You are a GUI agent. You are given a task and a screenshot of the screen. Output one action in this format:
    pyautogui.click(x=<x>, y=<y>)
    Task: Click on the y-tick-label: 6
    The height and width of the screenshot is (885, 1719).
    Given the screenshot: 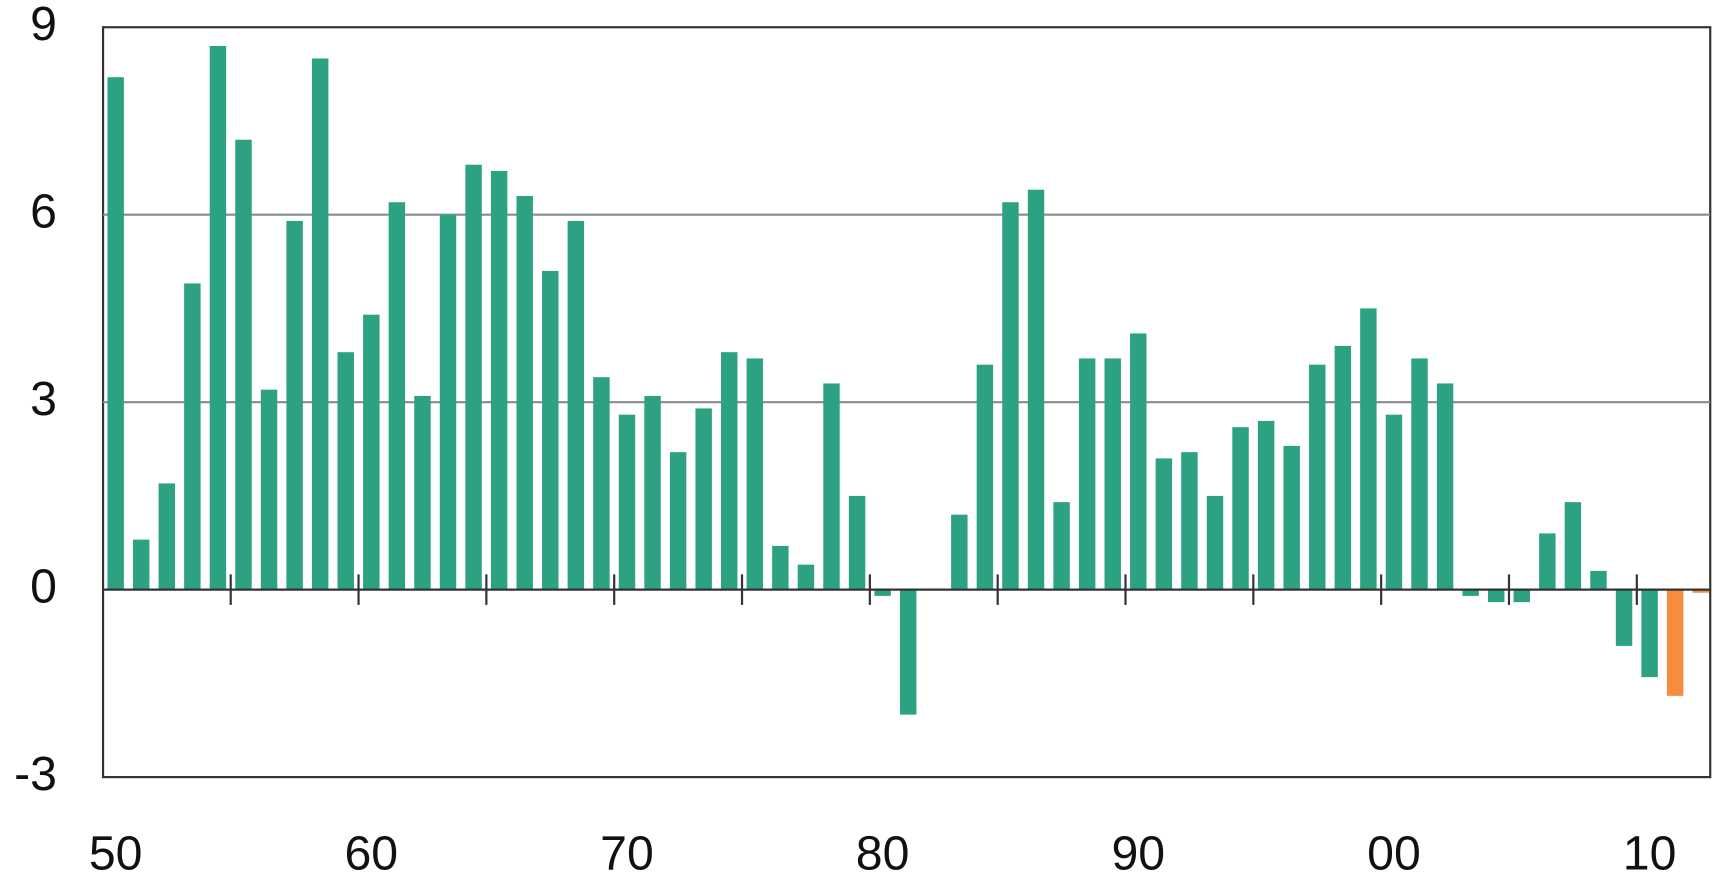 What is the action you would take?
    pyautogui.click(x=43, y=212)
    